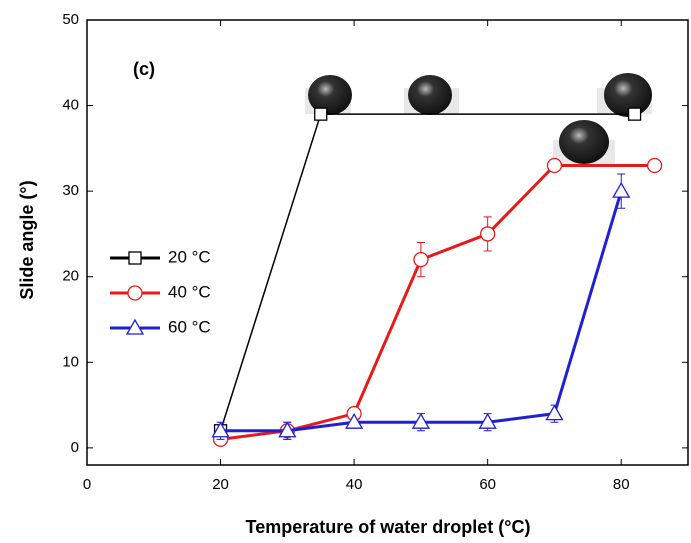 The height and width of the screenshot is (543, 691). I want to click on annotation: (c), so click(144, 69).